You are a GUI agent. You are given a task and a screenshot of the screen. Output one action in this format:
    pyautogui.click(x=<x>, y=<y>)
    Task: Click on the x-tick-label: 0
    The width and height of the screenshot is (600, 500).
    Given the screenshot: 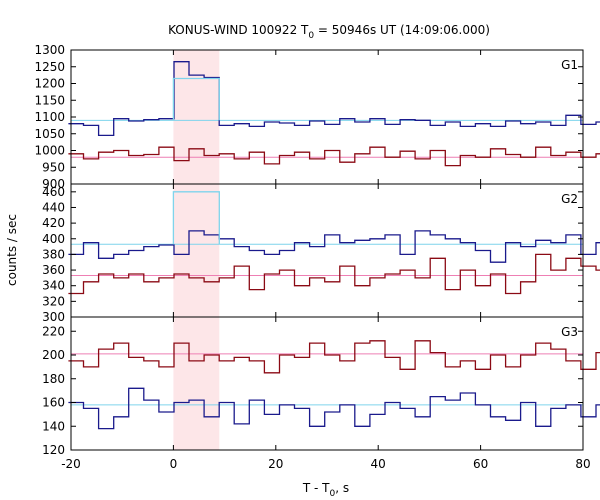 What is the action you would take?
    pyautogui.click(x=174, y=464)
    